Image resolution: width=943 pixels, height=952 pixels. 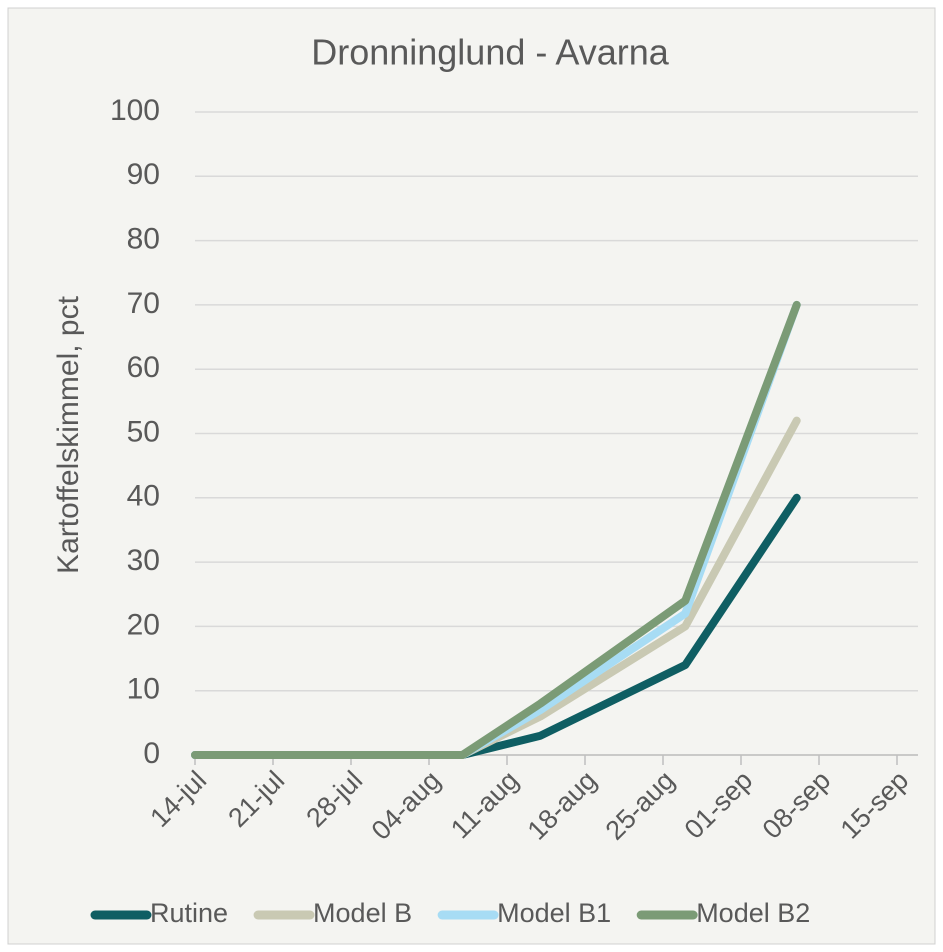 What do you see at coordinates (143, 174) in the screenshot?
I see `y-tick-label: 90` at bounding box center [143, 174].